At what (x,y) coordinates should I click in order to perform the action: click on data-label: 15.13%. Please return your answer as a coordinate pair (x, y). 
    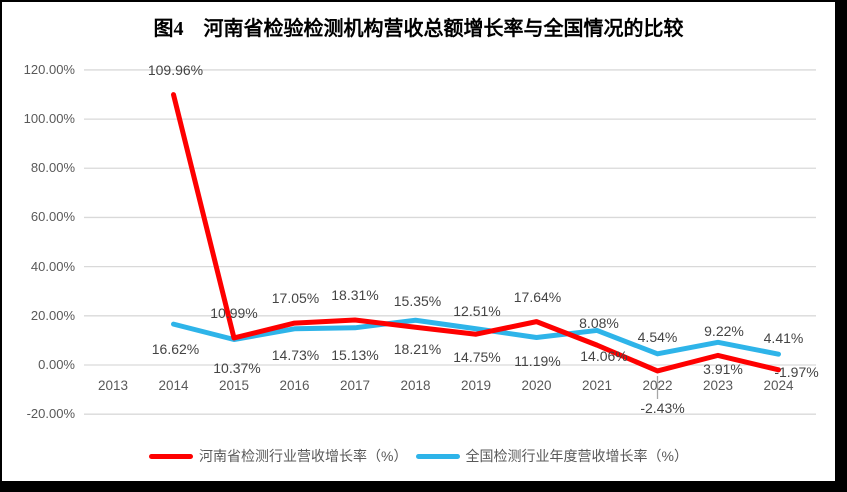
    Looking at the image, I should click on (355, 354).